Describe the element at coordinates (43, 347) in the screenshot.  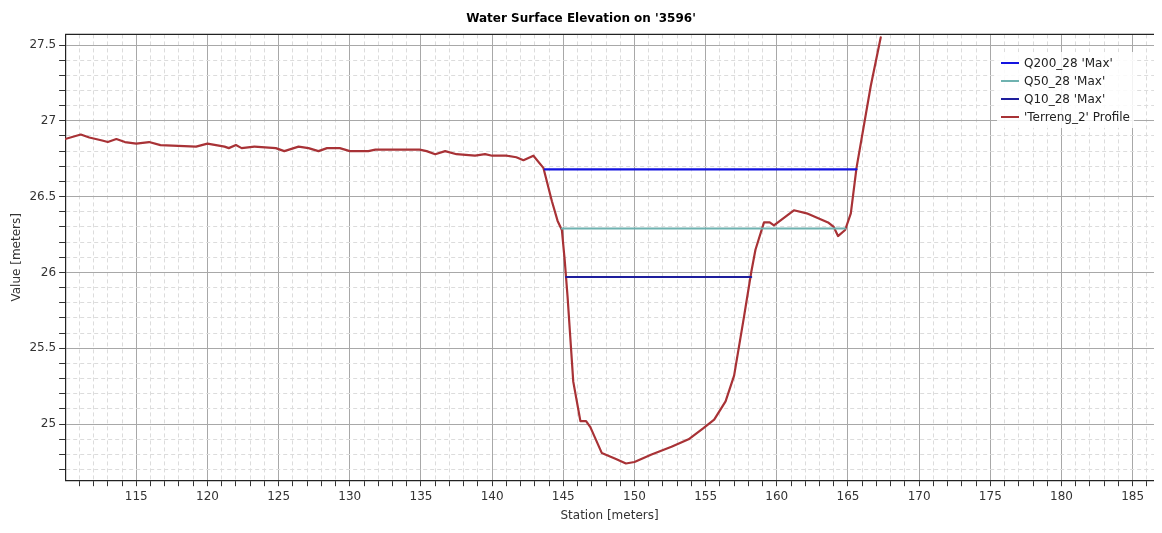
I see `y-tick-label: 25.5` at that location.